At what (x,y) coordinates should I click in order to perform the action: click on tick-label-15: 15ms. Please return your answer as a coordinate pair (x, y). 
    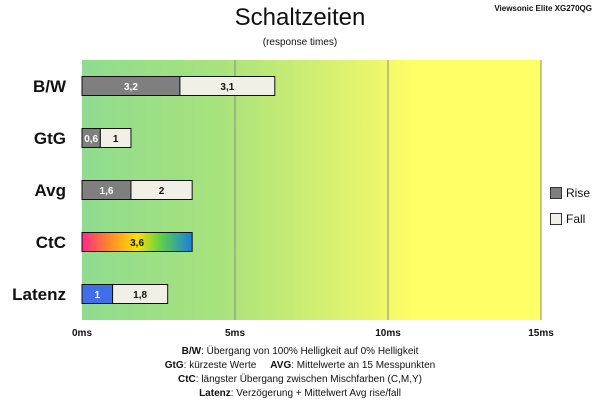
    Looking at the image, I should click on (541, 333).